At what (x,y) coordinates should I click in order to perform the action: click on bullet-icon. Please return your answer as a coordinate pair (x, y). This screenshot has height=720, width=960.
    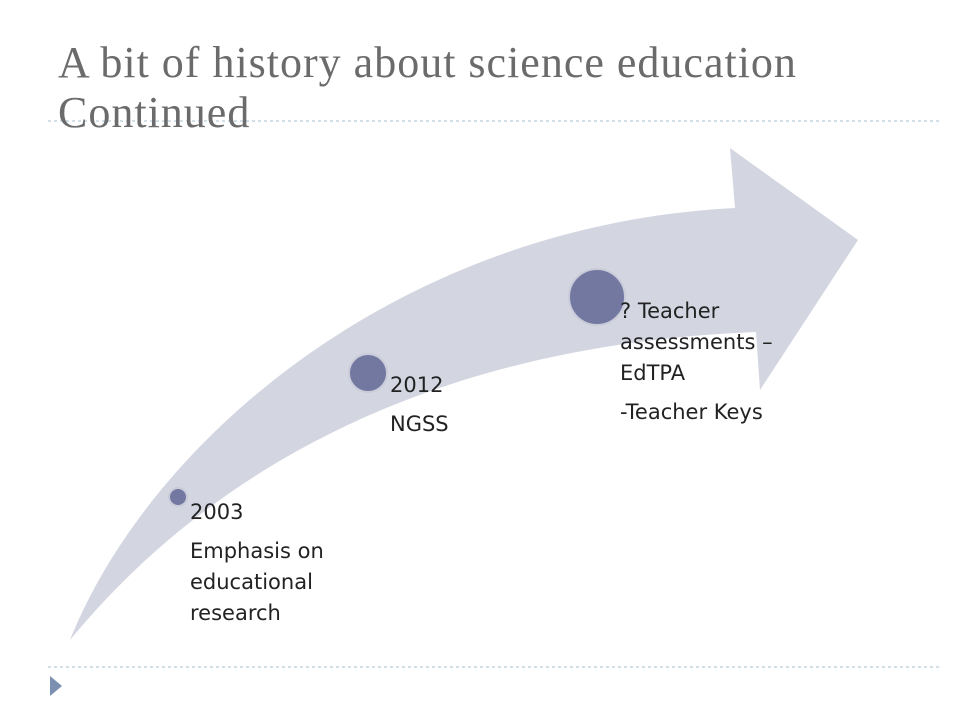
    Looking at the image, I should click on (56, 686).